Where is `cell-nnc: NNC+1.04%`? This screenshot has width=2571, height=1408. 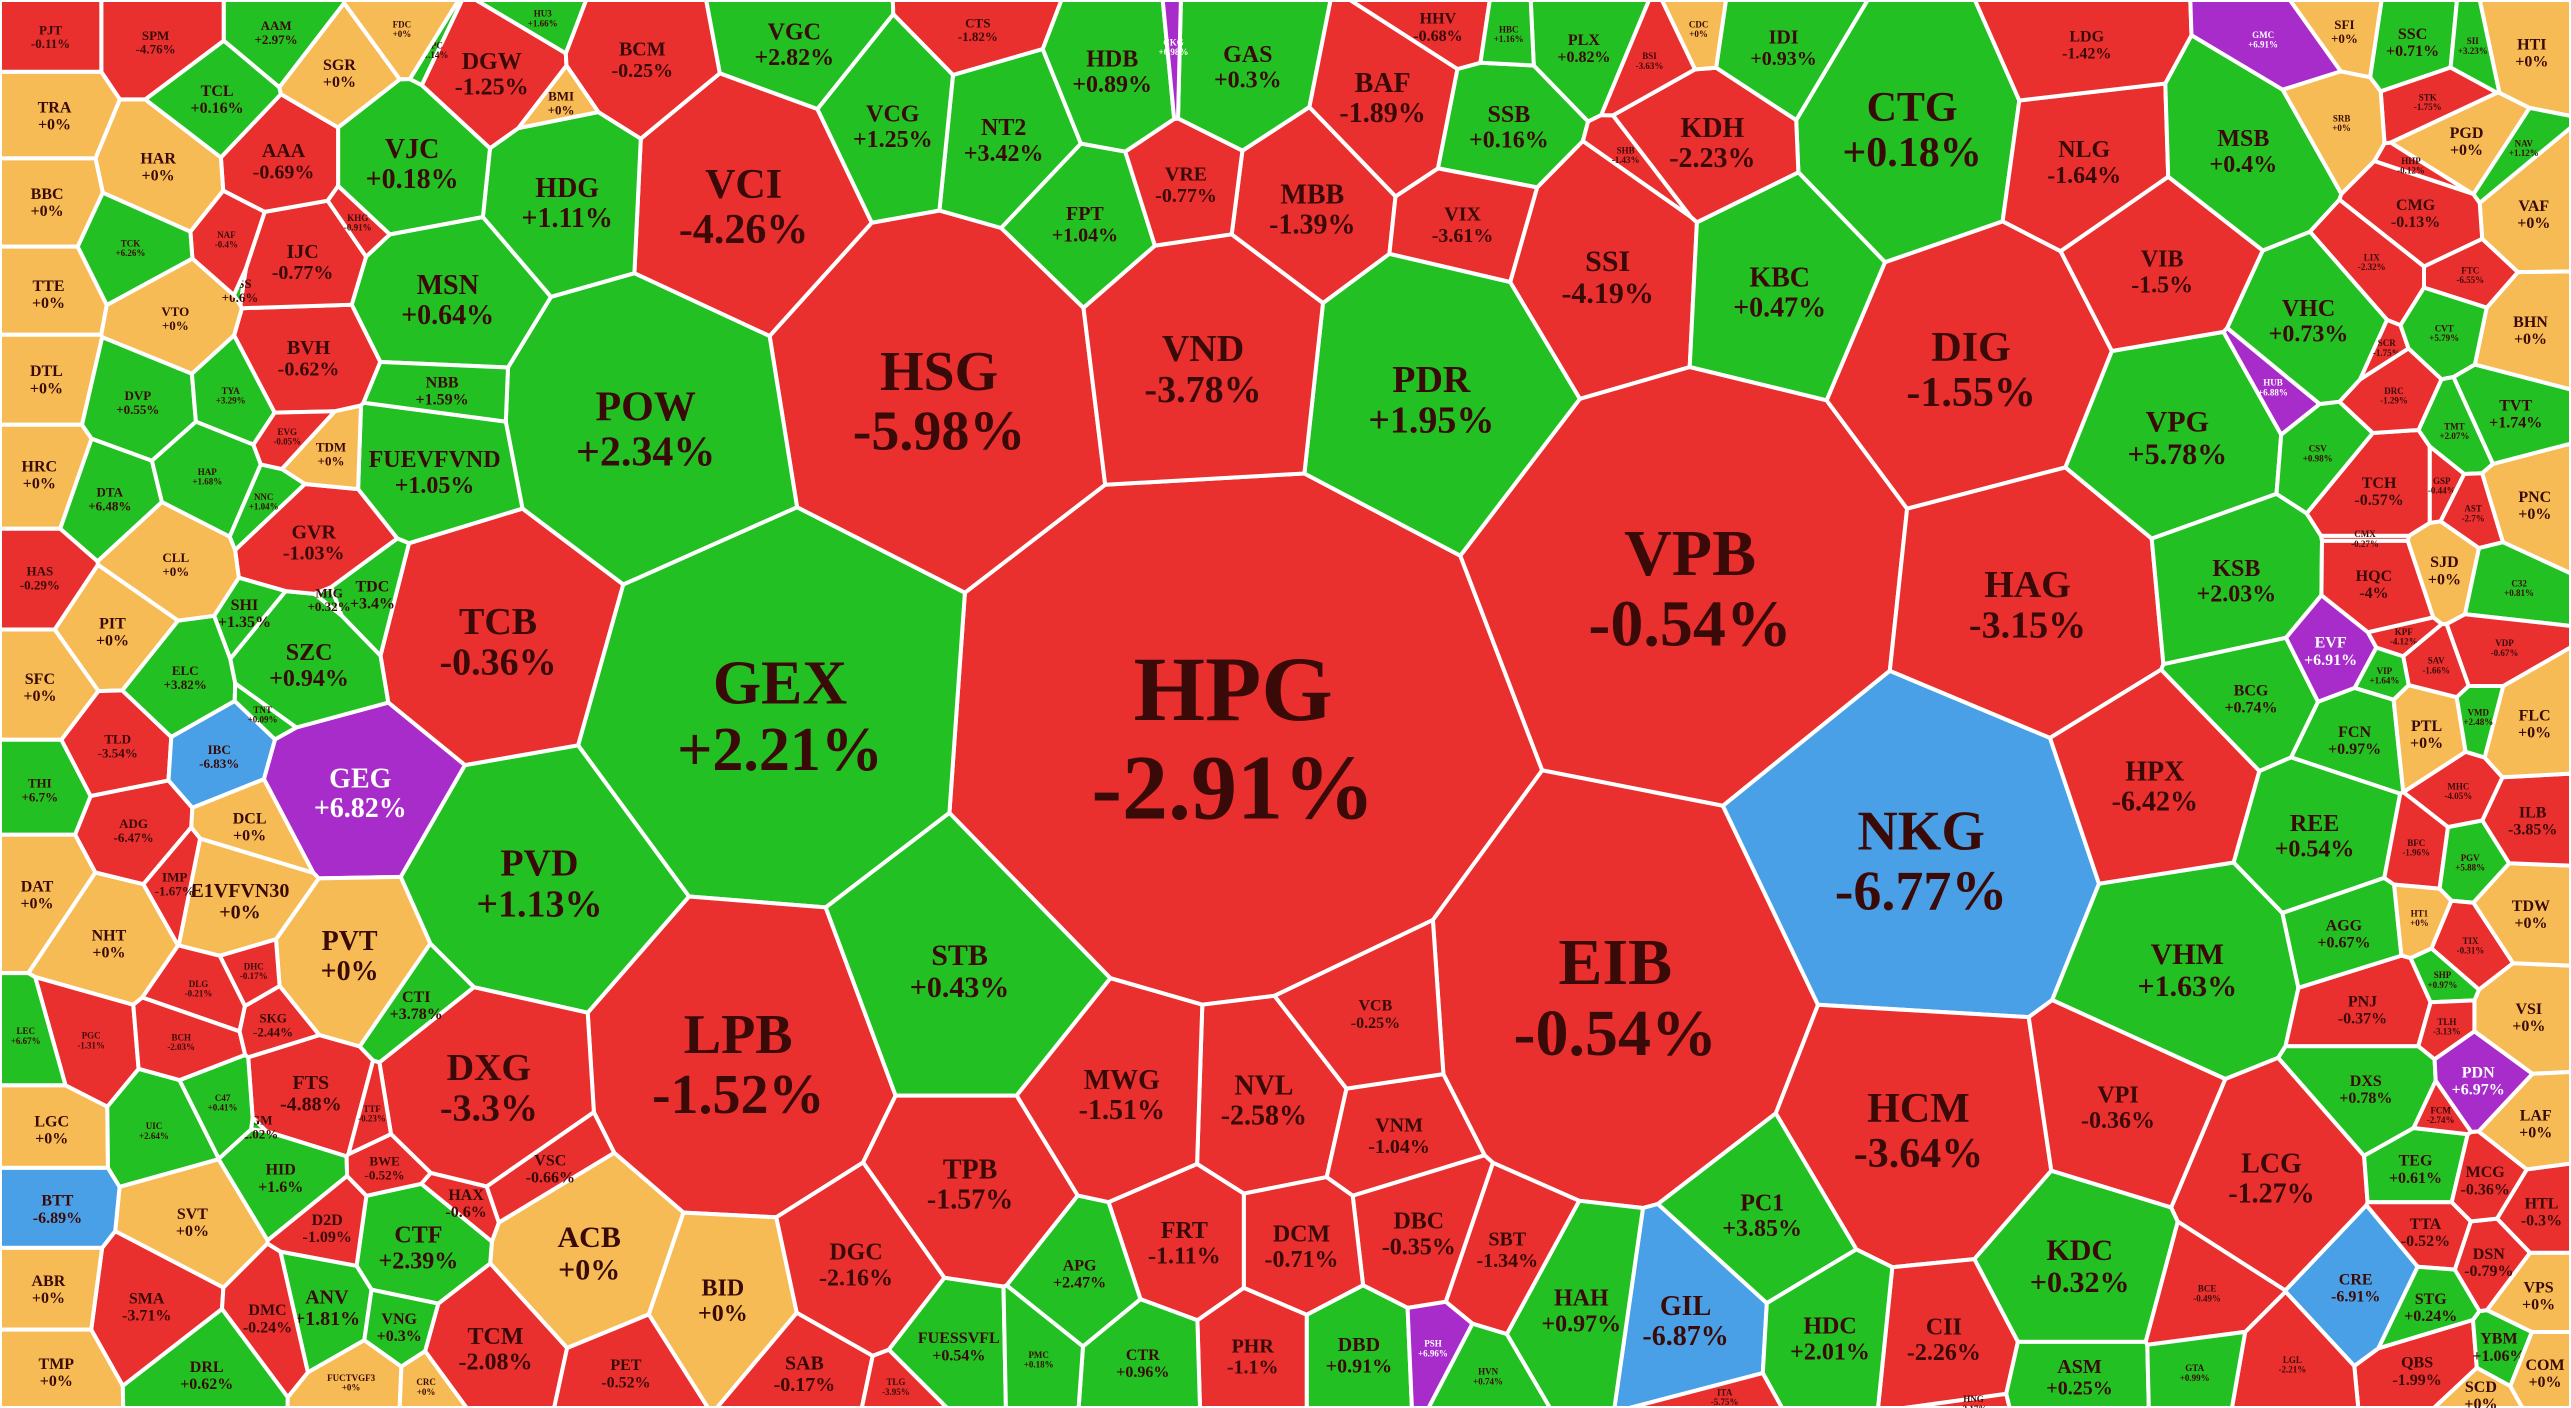
cell-nnc: NNC+1.04% is located at coordinates (268, 508).